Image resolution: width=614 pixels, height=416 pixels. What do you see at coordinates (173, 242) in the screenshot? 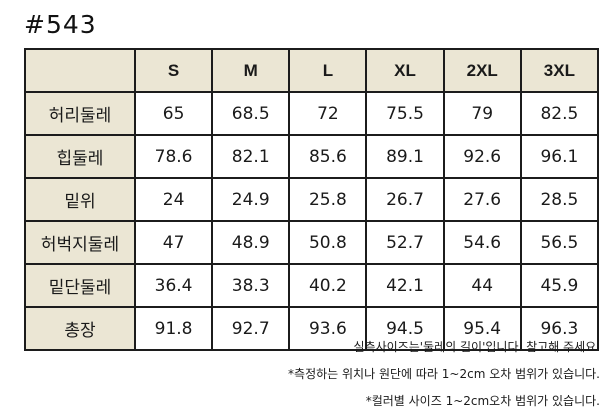
I see `table-cell: 47` at bounding box center [173, 242].